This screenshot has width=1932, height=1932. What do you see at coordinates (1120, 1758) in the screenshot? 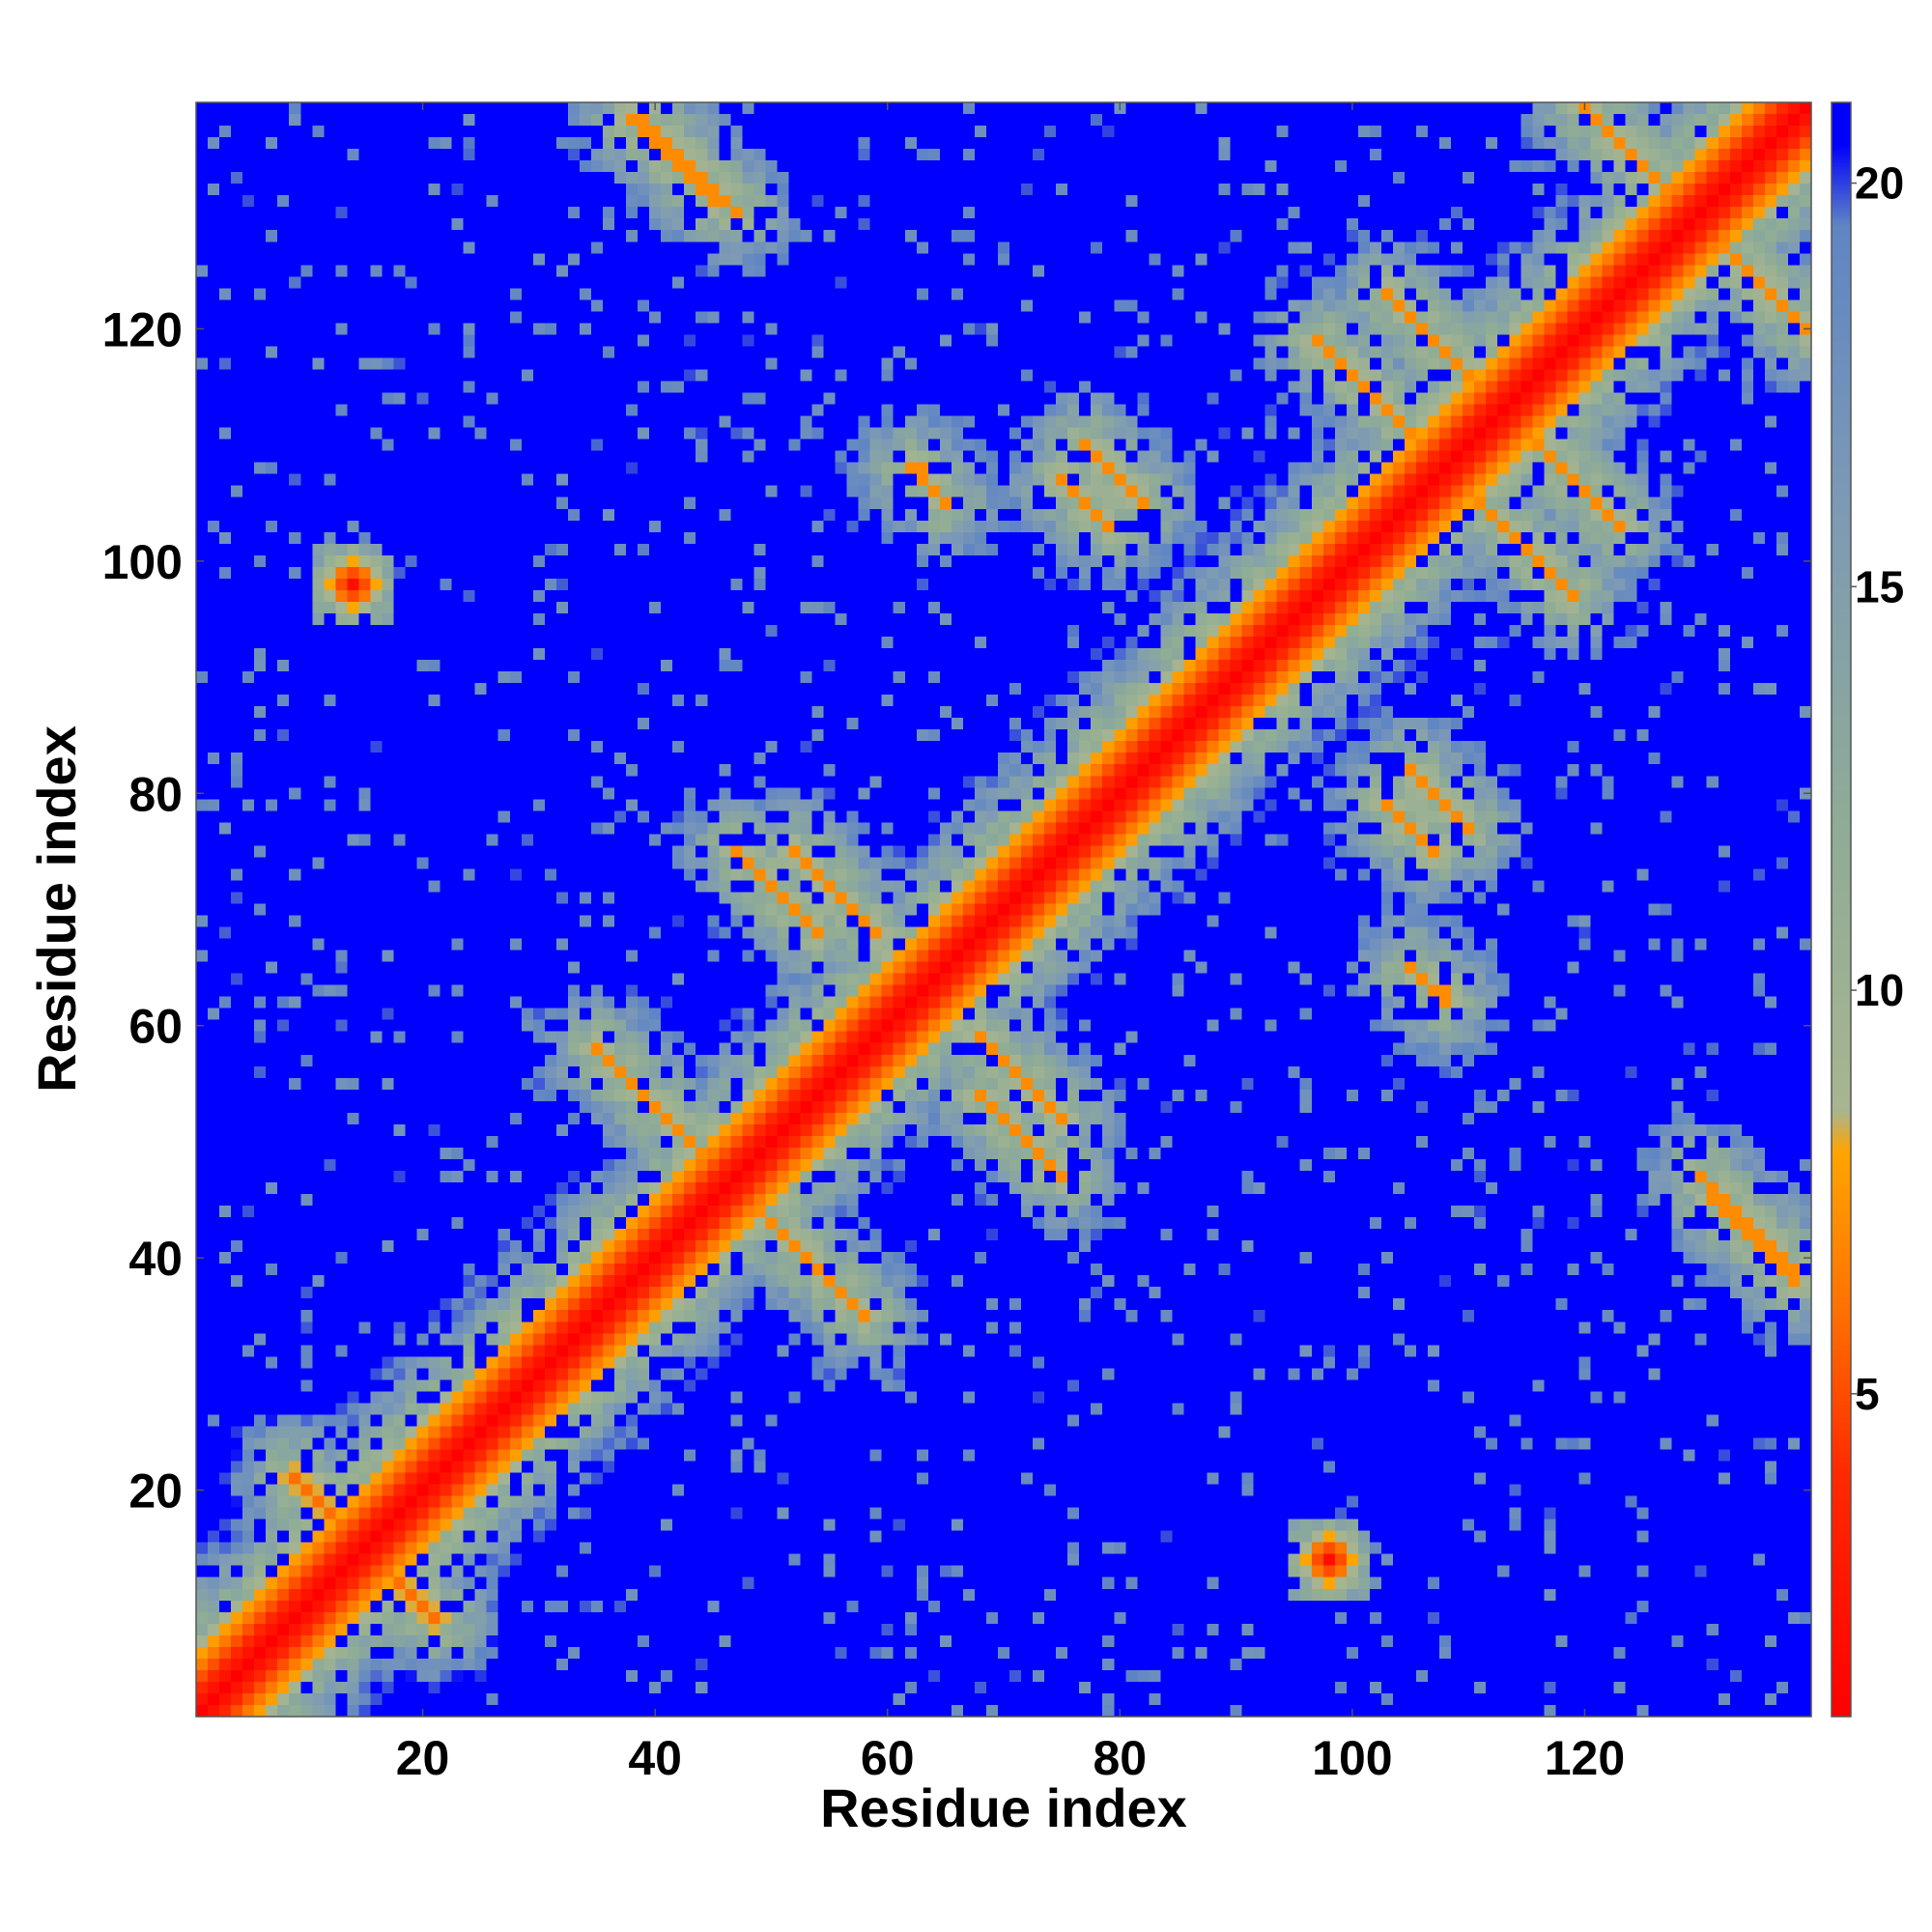
I see `x-tick-label: 80` at bounding box center [1120, 1758].